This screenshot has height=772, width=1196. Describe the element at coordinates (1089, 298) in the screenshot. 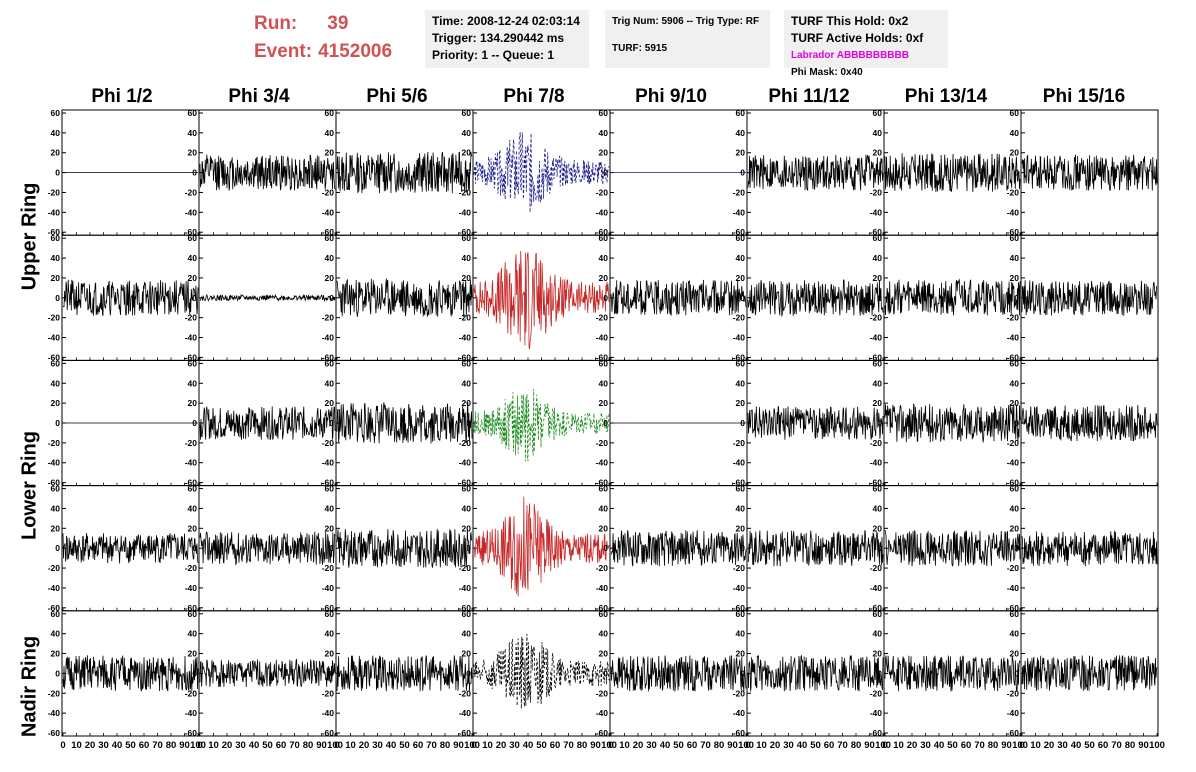

I see `waveform-trace-r1-c7` at that location.